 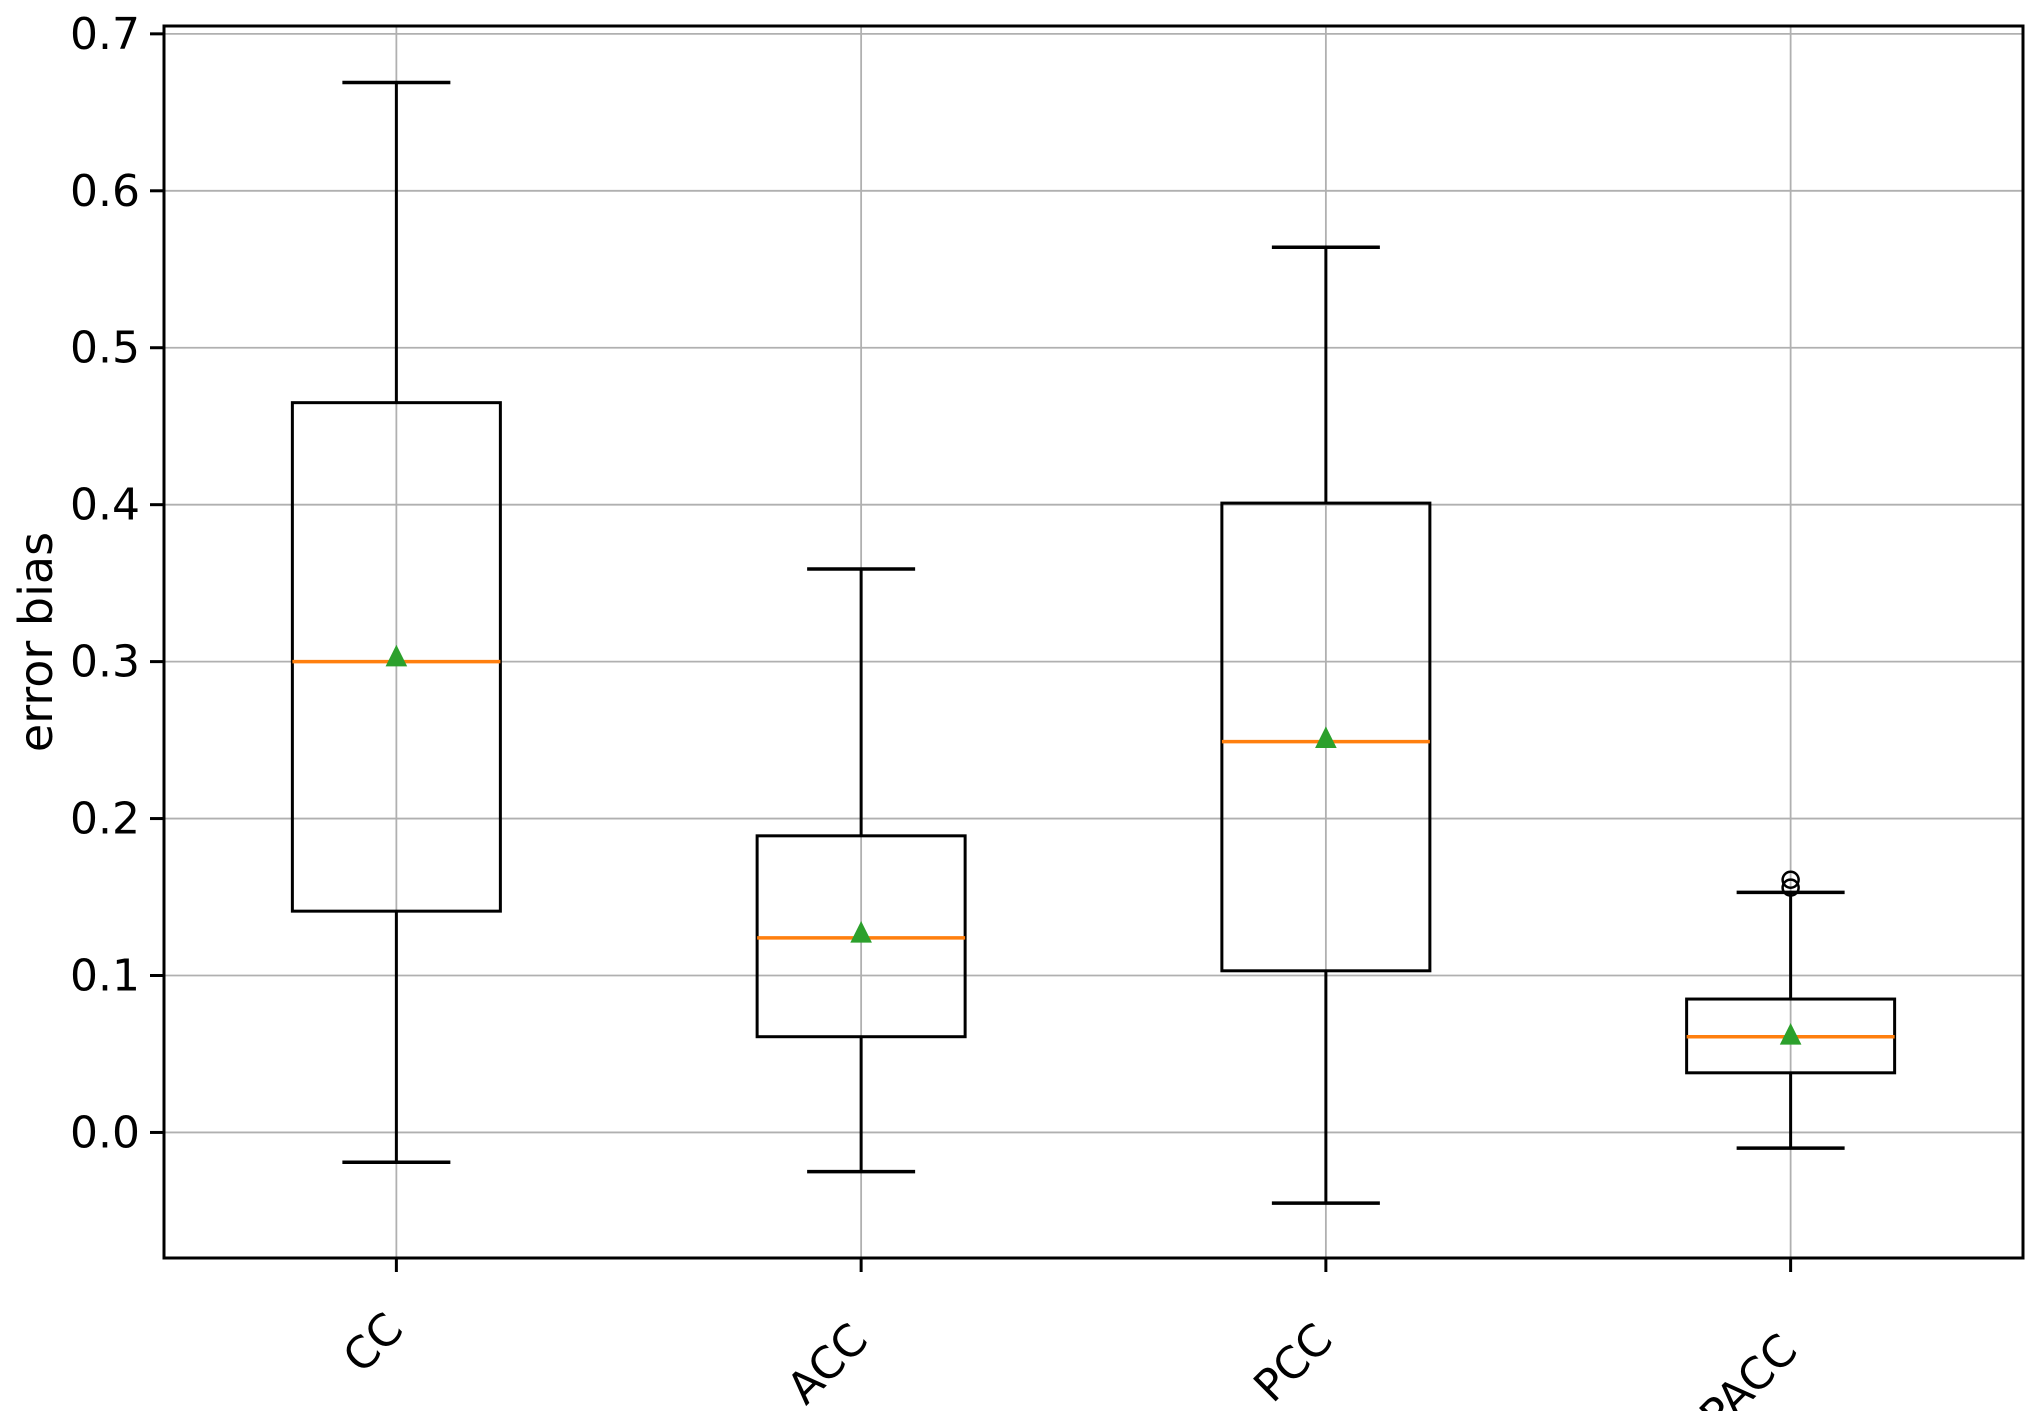 I want to click on box-group-pcc, so click(x=1326, y=725).